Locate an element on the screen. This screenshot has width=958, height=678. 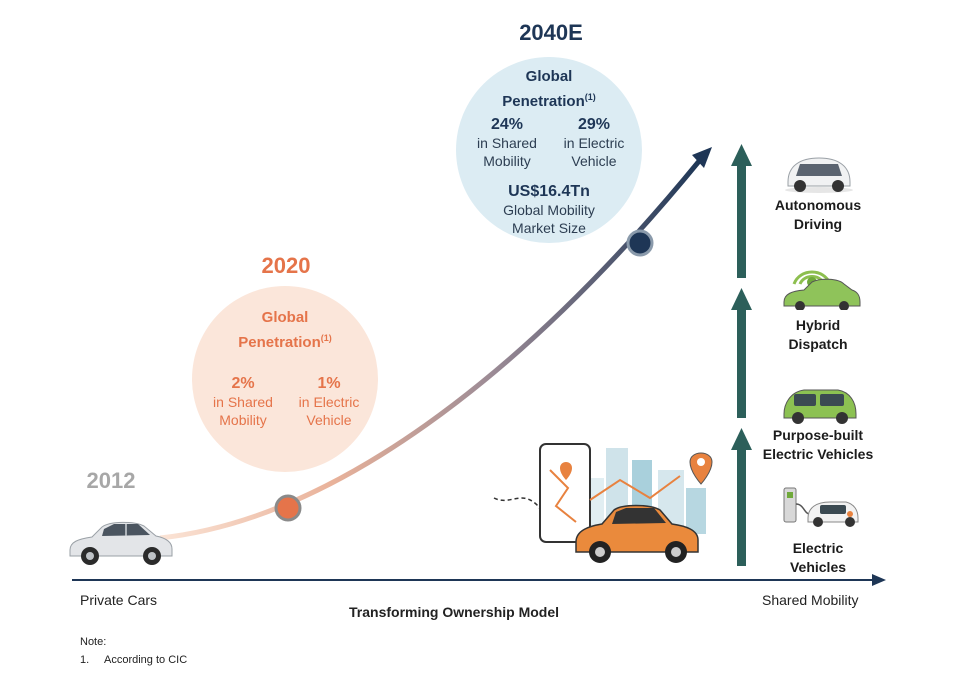
purpose-built-ev-icon is located at coordinates (820, 406).